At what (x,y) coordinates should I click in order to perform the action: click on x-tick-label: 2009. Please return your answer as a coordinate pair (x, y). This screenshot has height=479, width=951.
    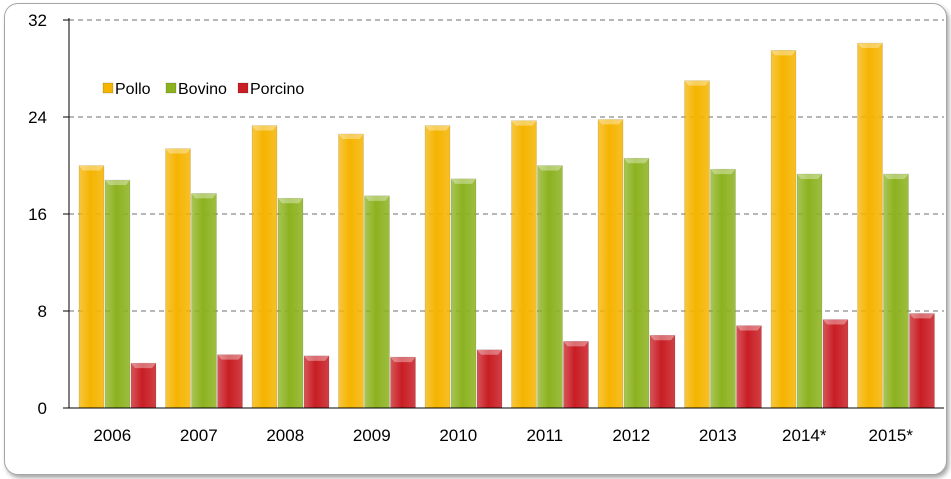
    Looking at the image, I should click on (372, 435).